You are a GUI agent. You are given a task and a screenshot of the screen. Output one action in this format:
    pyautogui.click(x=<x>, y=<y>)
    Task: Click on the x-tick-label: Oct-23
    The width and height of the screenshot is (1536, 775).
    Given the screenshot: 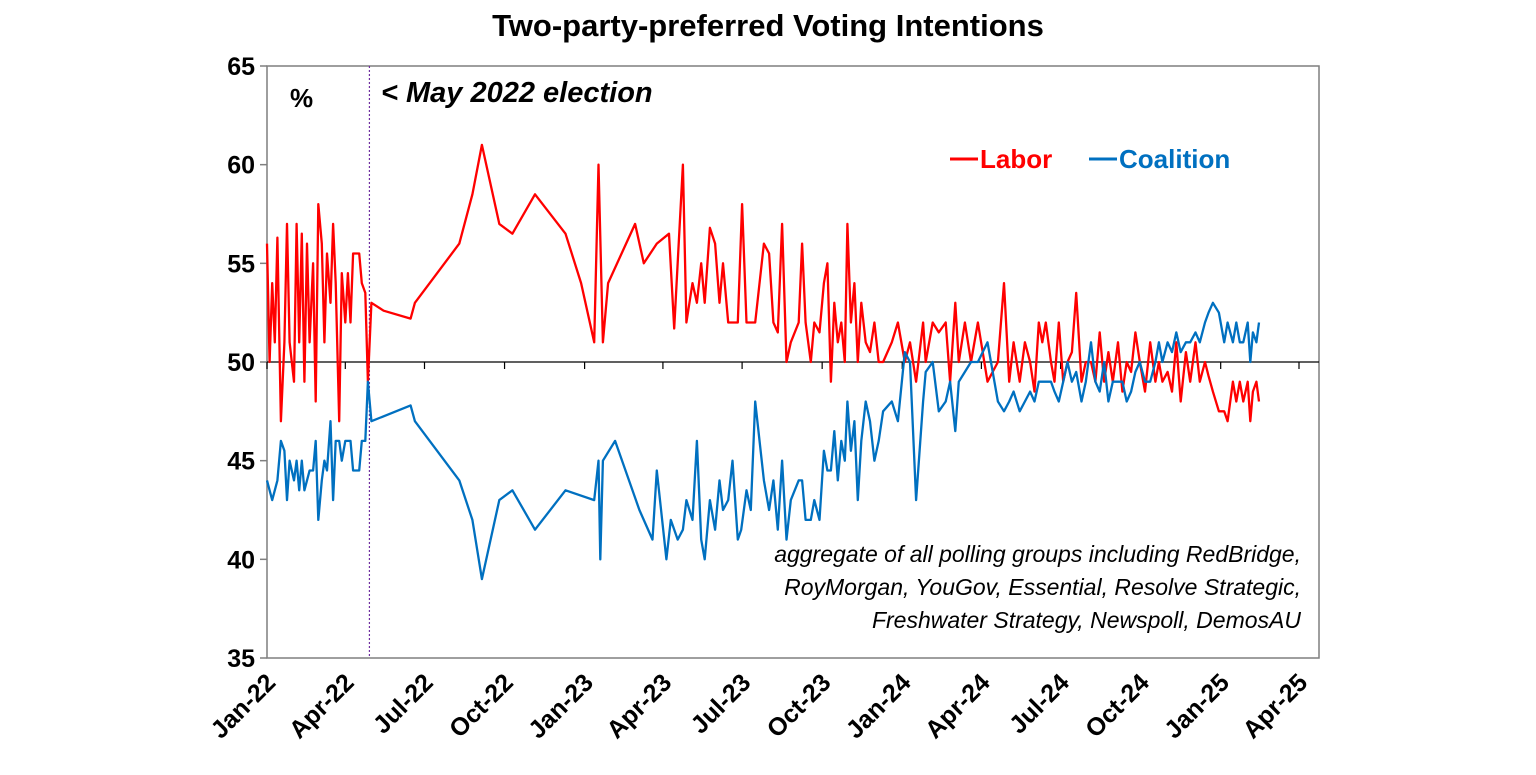 What is the action you would take?
    pyautogui.click(x=799, y=705)
    